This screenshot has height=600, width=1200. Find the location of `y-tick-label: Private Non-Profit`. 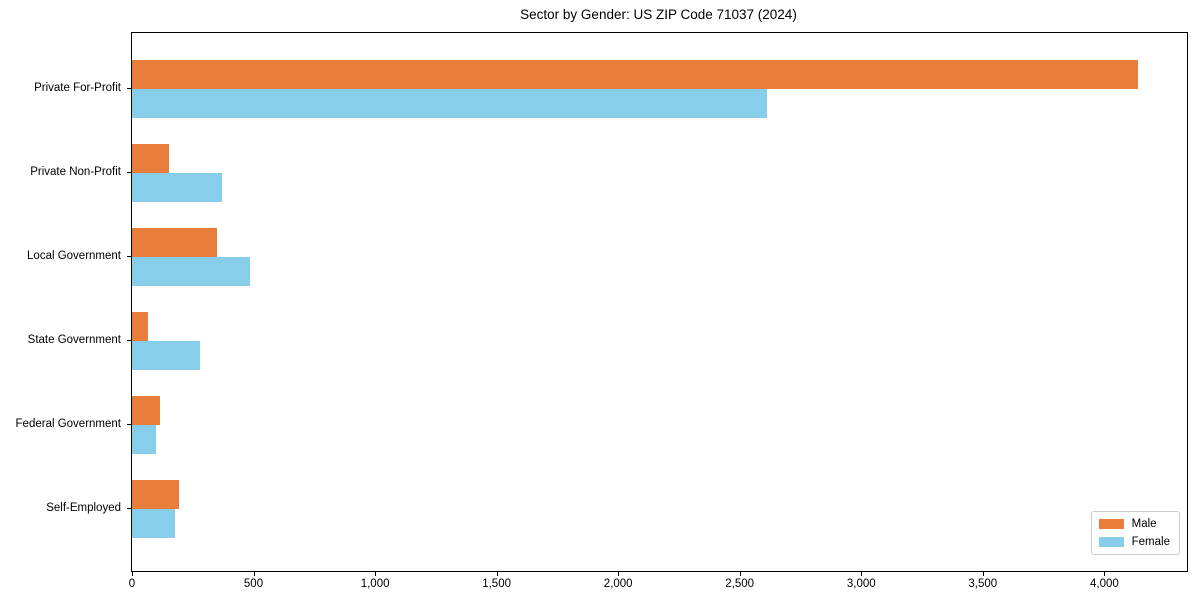

y-tick-label: Private Non-Profit is located at coordinates (75, 172).